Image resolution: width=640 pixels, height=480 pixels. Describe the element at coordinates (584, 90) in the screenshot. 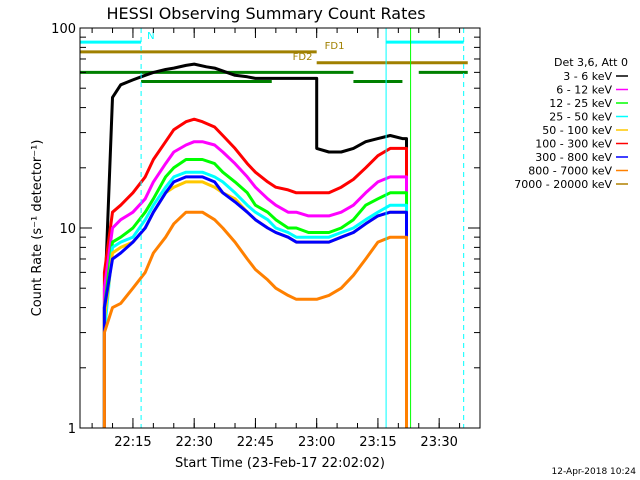

I see `legend-entry-label: 6 - 12 keV` at that location.